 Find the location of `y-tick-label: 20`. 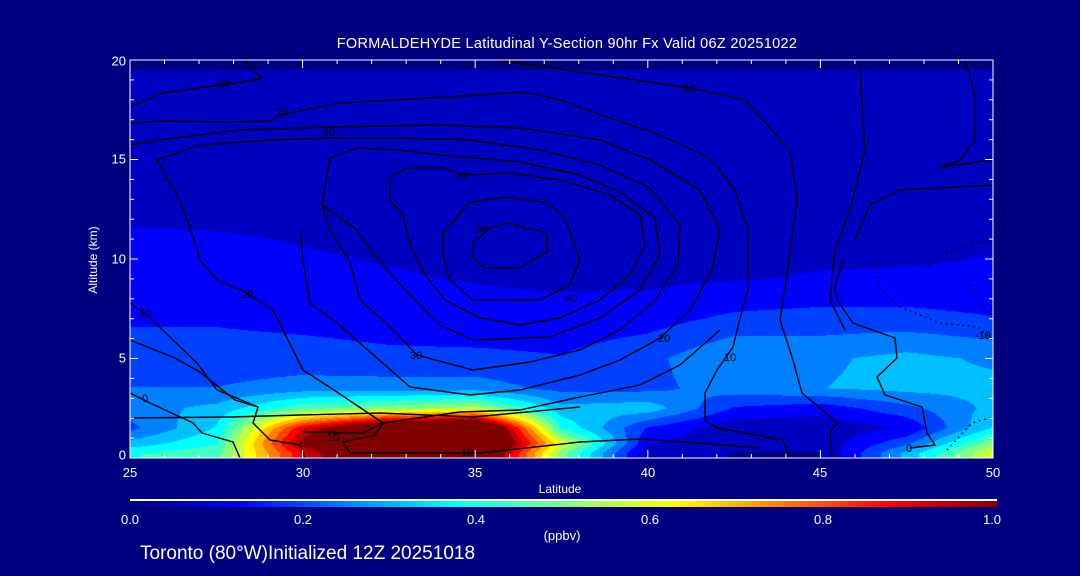

y-tick-label: 20 is located at coordinates (118, 61).